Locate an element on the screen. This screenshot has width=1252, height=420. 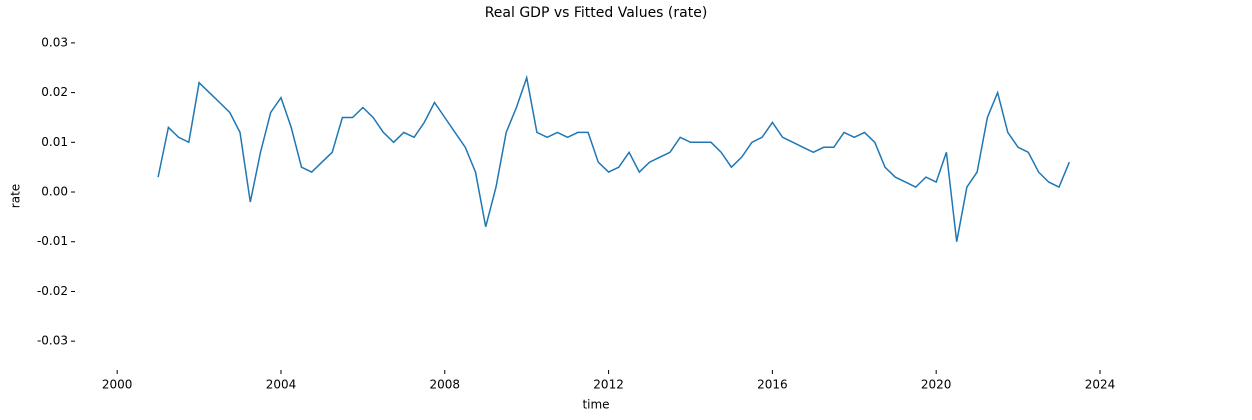
y-tick-label: -0.01 is located at coordinates (52, 241).